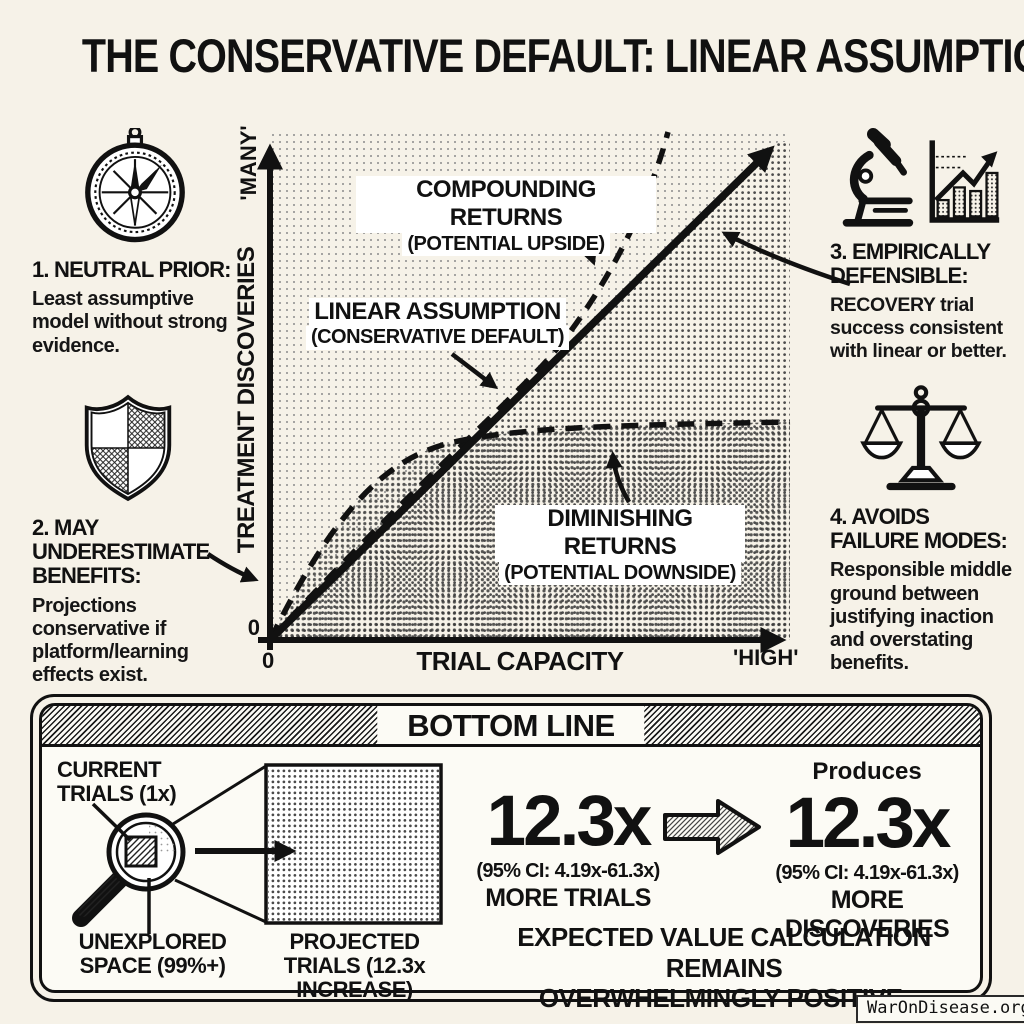 The height and width of the screenshot is (1024, 1024). Describe the element at coordinates (867, 771) in the screenshot. I see `produces-label: Produces` at that location.